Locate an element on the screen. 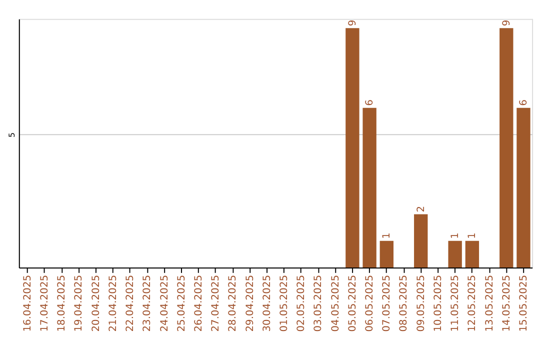  x-tick-label: 08.05.2025 is located at coordinates (404, 303).